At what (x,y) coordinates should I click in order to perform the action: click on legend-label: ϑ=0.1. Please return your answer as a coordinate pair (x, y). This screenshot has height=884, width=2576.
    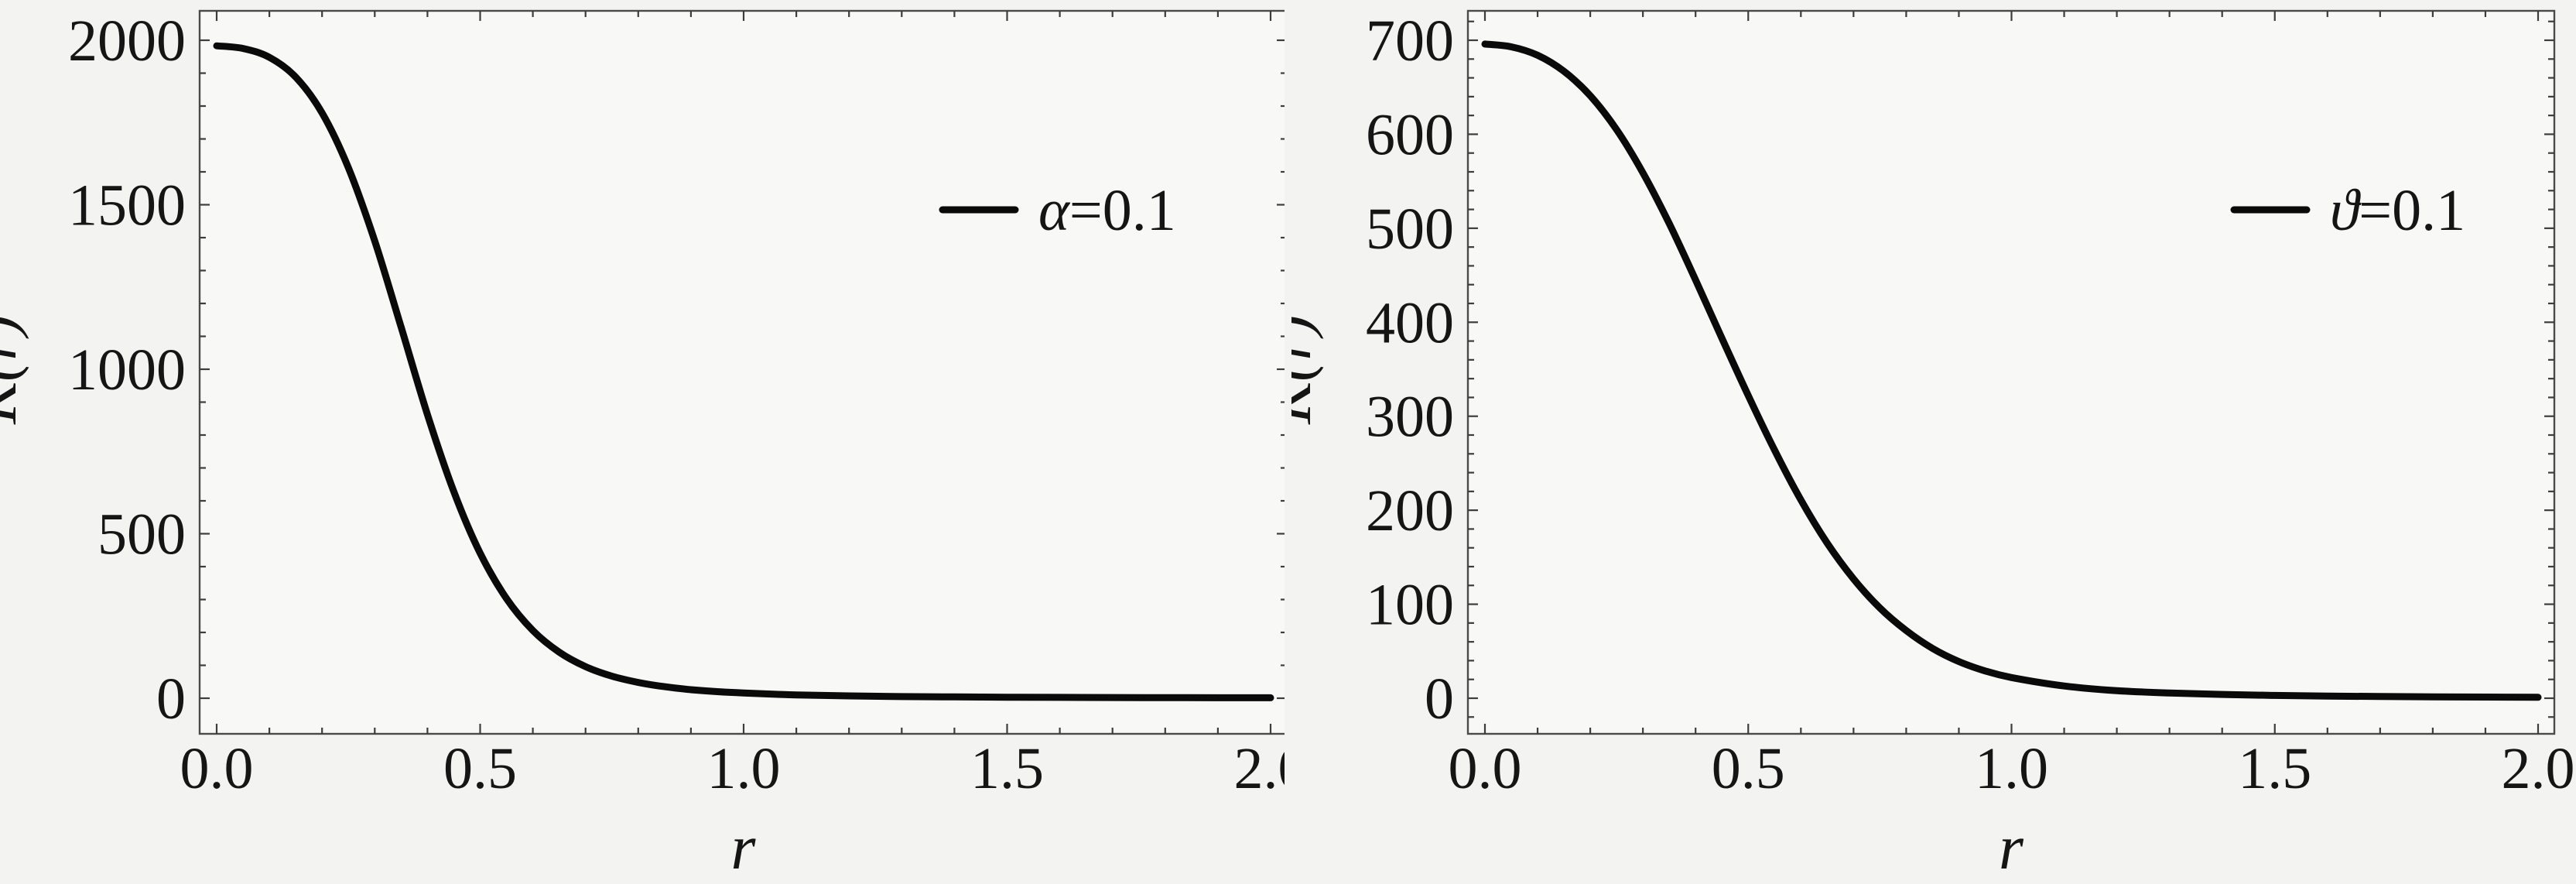
    Looking at the image, I should click on (2398, 210).